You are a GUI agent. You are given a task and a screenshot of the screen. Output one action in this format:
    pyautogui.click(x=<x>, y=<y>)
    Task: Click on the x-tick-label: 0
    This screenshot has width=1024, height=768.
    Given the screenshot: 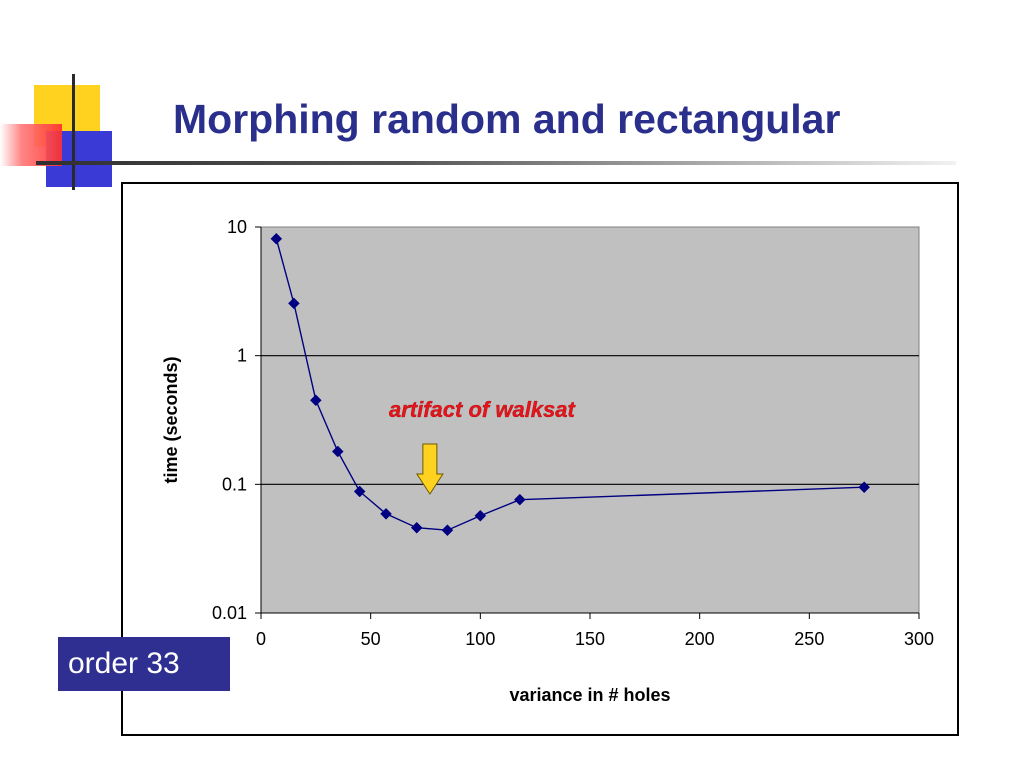 What is the action you would take?
    pyautogui.click(x=261, y=639)
    